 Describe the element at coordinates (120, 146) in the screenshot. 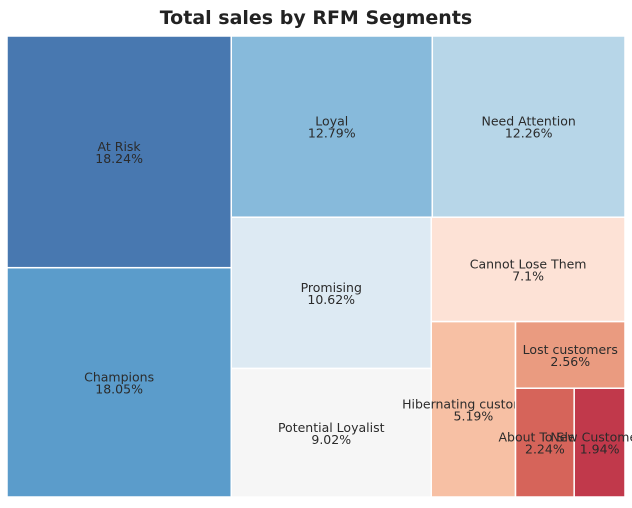

I see `tile-name-at-risk: At Risk` at that location.